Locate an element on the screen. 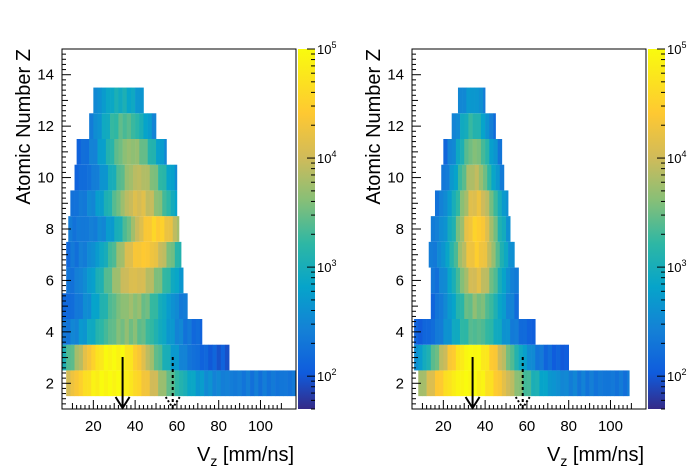 This screenshot has width=698, height=476. y-tick-label: 14 is located at coordinates (45, 75).